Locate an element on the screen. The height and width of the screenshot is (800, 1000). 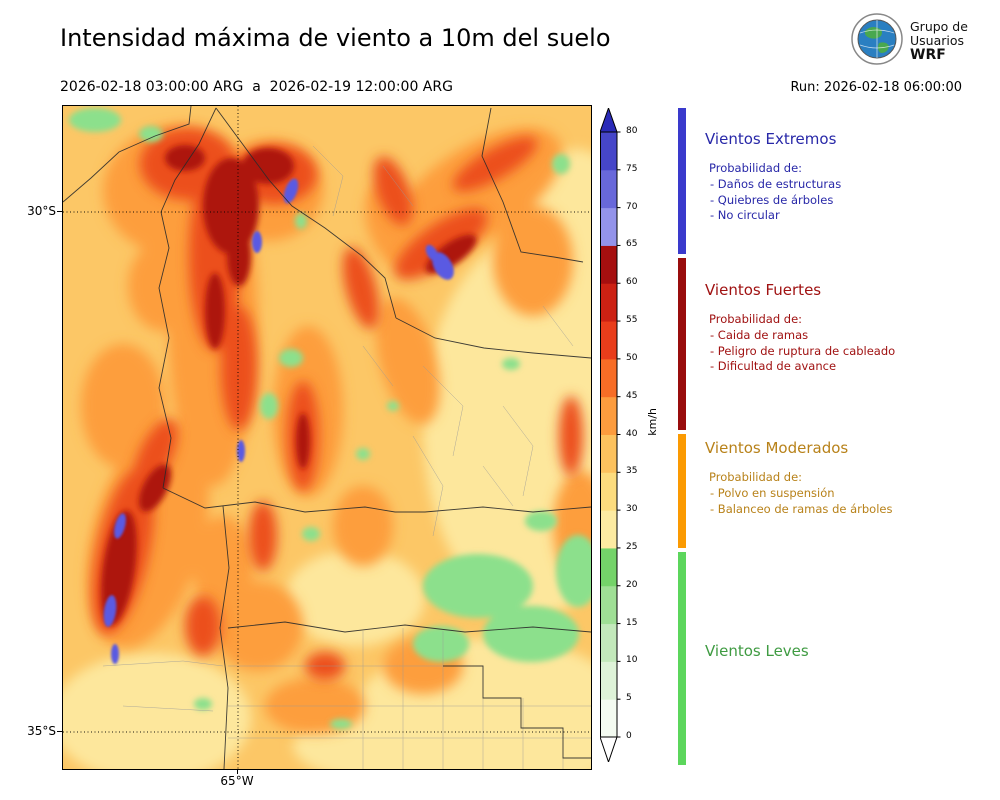
logo-line-2: Usuarios is located at coordinates (937, 40).